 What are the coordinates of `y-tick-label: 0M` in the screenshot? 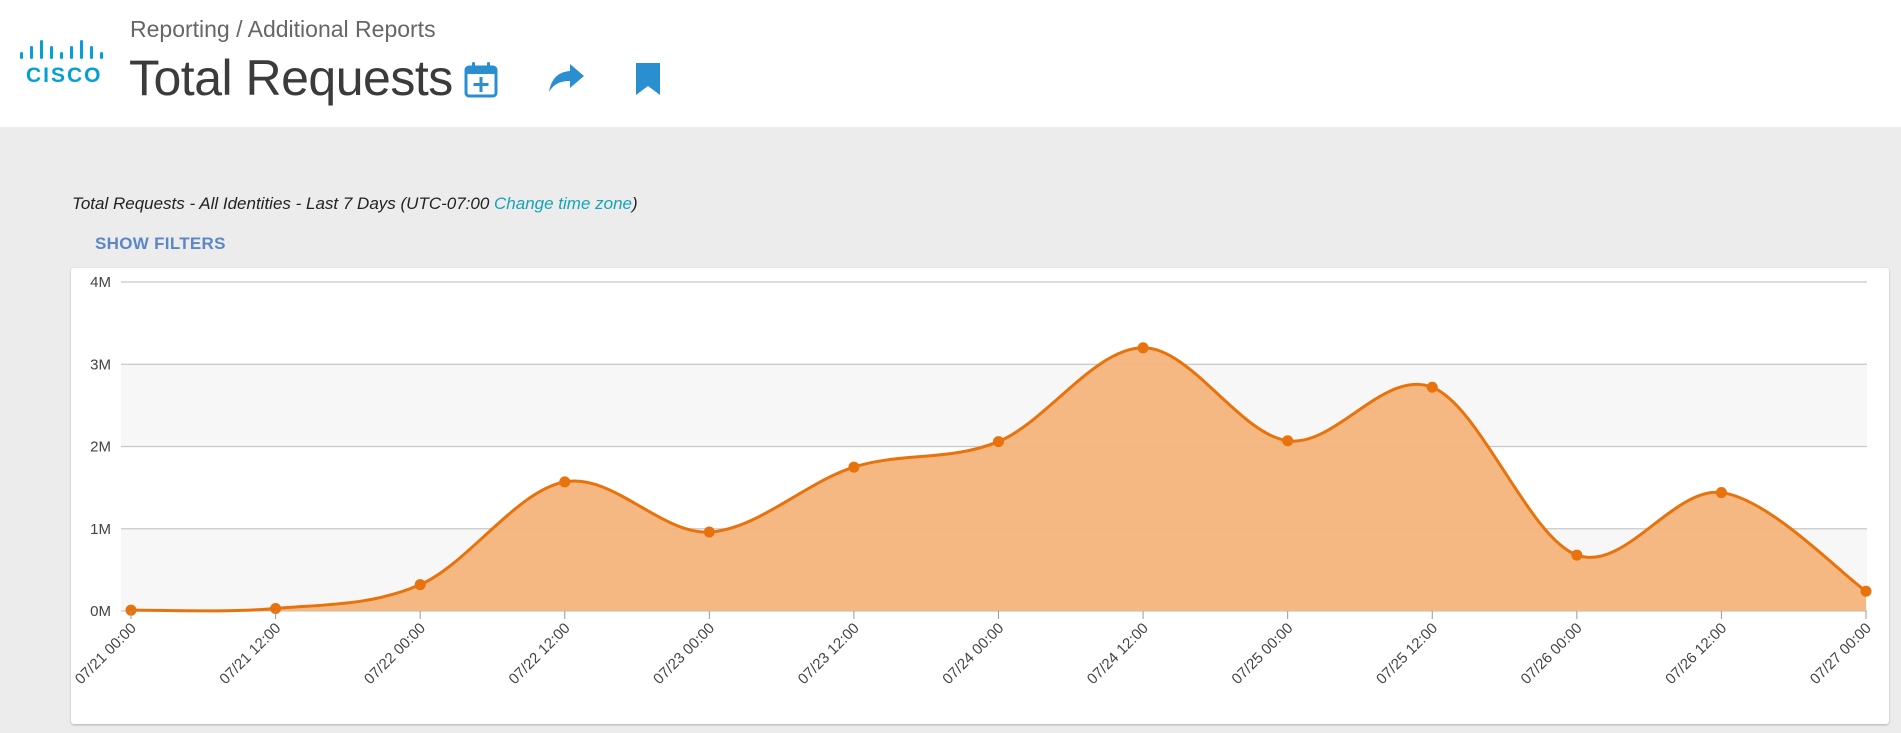 It's located at (100, 611).